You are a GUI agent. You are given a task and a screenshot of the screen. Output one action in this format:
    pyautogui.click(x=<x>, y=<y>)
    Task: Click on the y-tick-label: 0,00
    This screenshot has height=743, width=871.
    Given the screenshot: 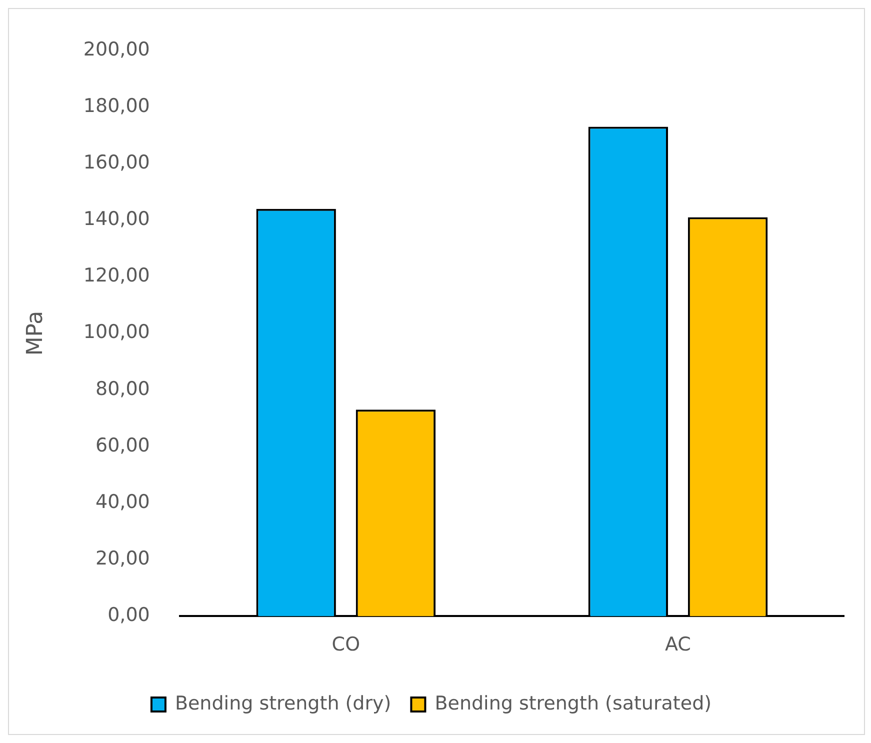 What is the action you would take?
    pyautogui.click(x=129, y=615)
    